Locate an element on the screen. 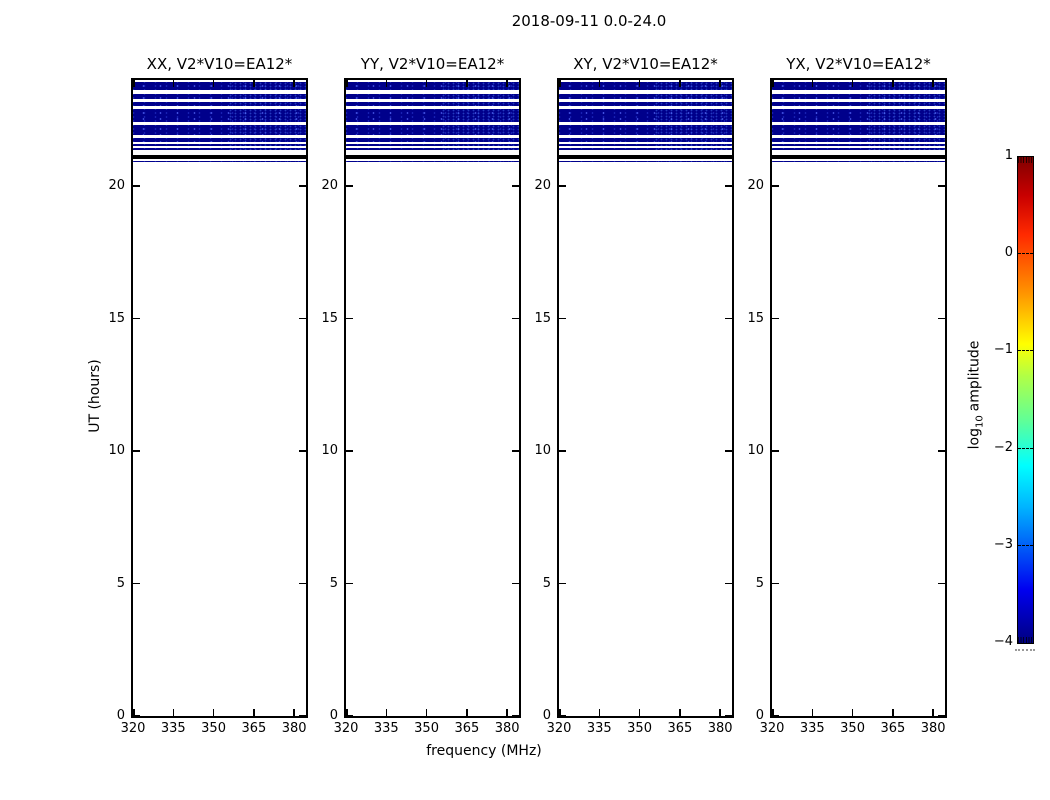 This screenshot has height=800, width=1050. colorbar-top-hatch is located at coordinates (1025, 160).